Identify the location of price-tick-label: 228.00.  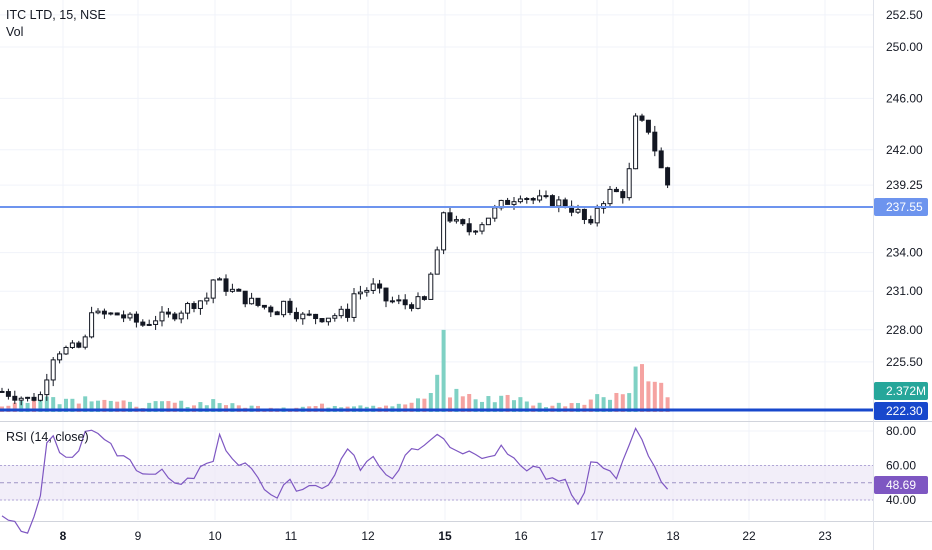
(904, 330).